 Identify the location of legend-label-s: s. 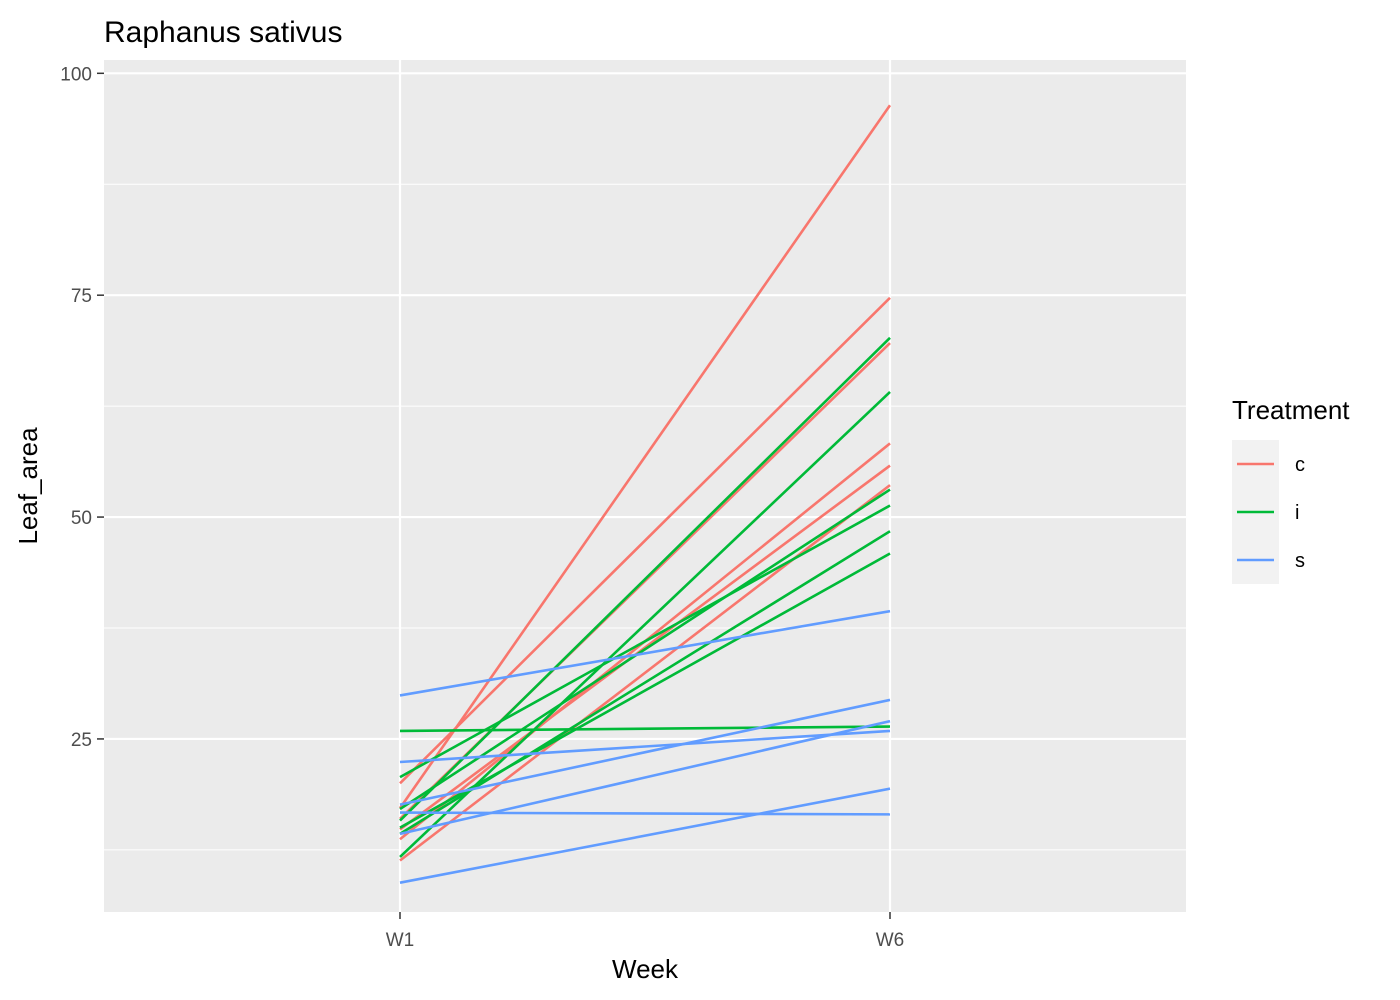
(1300, 561).